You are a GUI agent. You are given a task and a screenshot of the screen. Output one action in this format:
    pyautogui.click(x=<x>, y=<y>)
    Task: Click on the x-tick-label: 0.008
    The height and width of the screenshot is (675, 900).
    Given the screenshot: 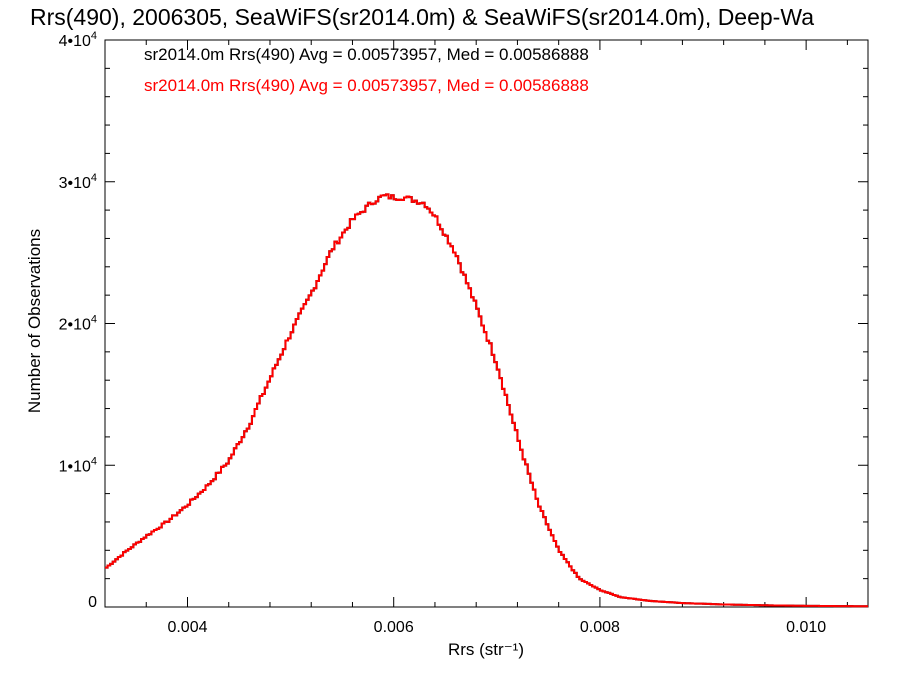 What is the action you would take?
    pyautogui.click(x=600, y=627)
    